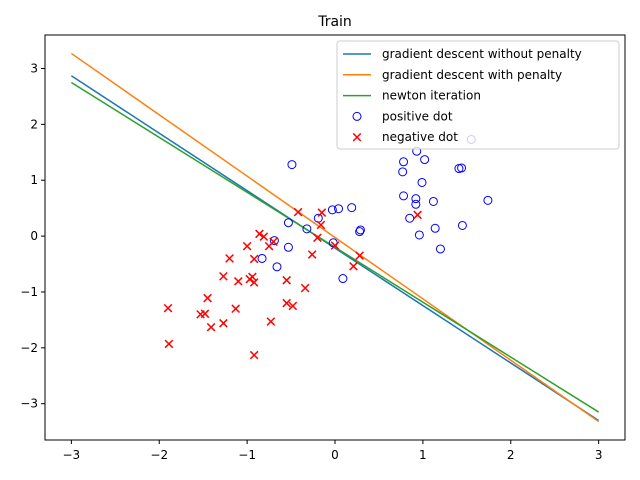 The width and height of the screenshot is (640, 480). Describe the element at coordinates (511, 455) in the screenshot. I see `x-tick-label: 2` at that location.